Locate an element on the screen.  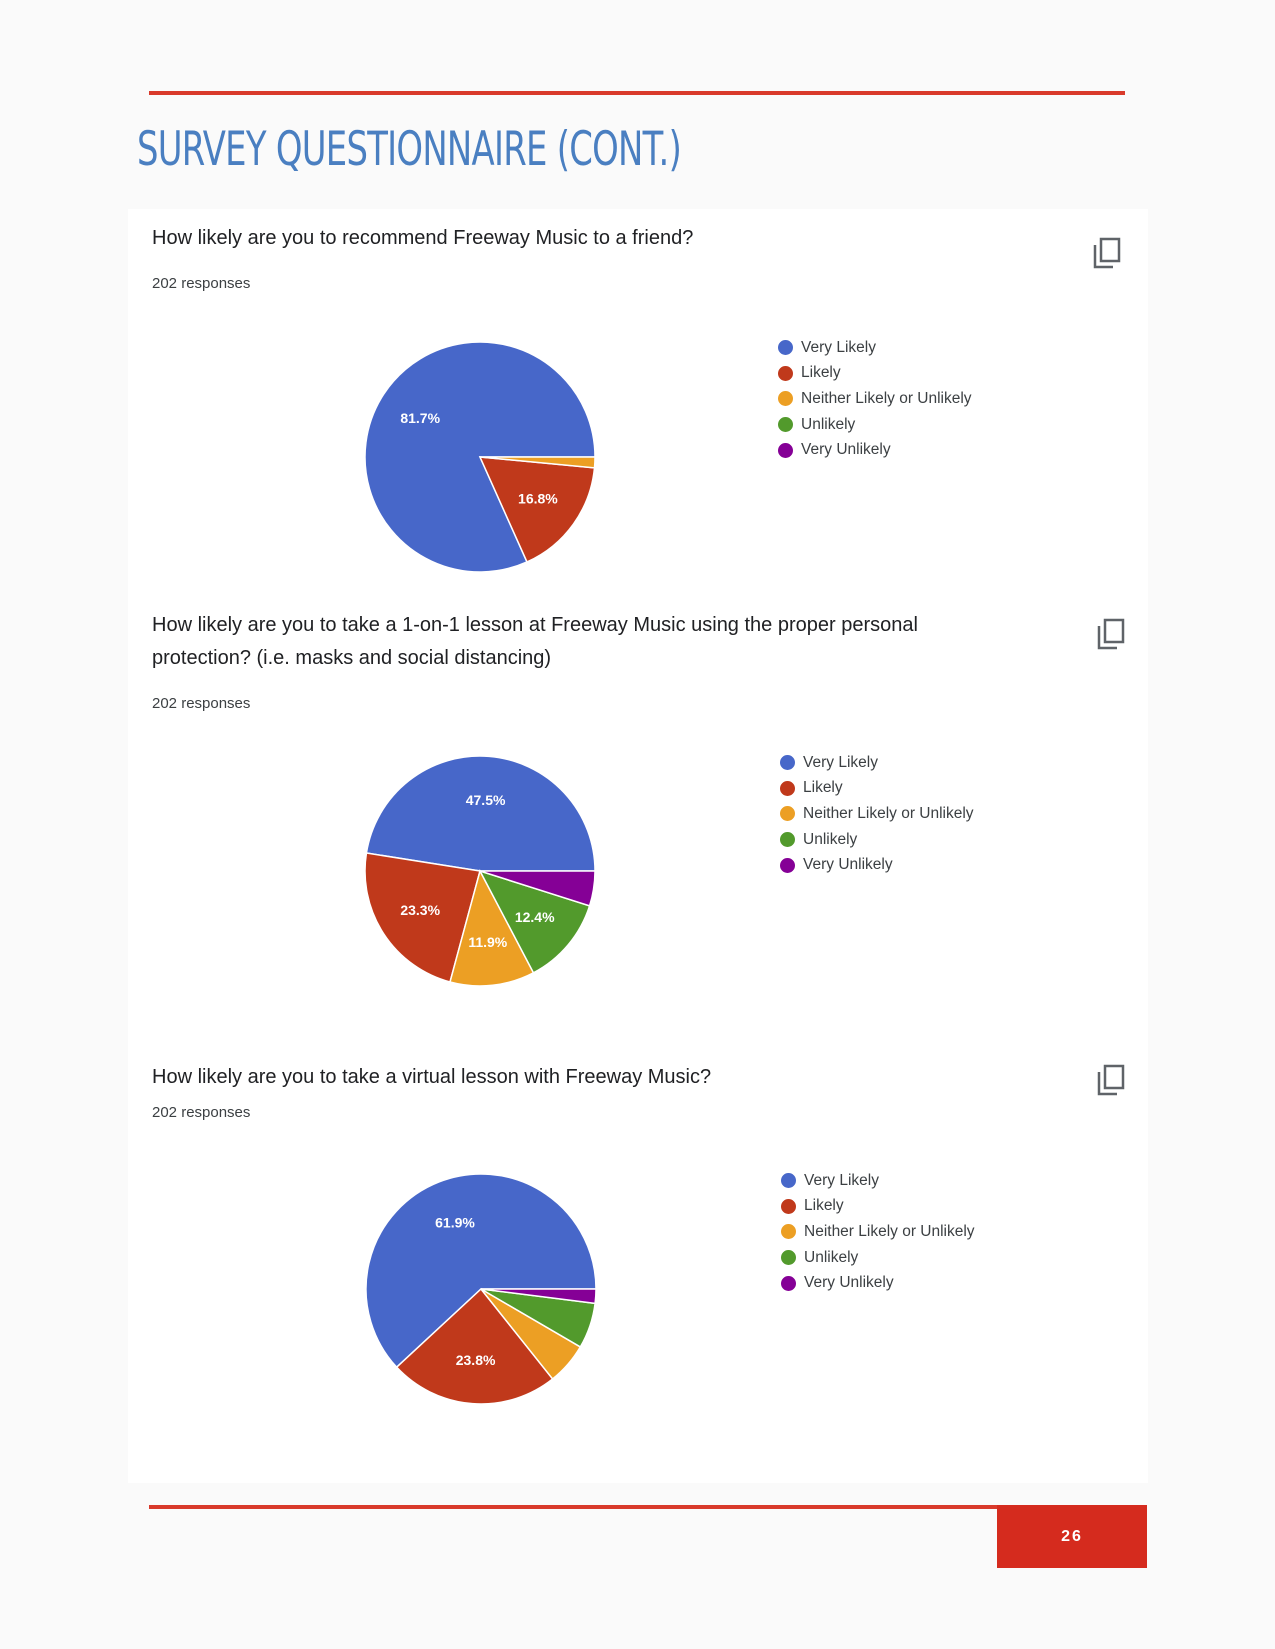
pie-slice-unlikely is located at coordinates (534, 921).